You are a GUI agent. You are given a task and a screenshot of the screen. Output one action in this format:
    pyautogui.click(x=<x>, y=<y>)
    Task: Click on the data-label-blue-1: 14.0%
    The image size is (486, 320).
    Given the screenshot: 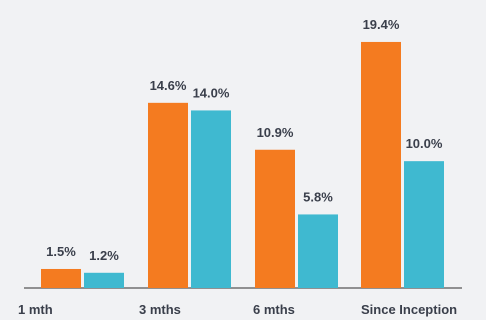 What is the action you would take?
    pyautogui.click(x=211, y=92)
    